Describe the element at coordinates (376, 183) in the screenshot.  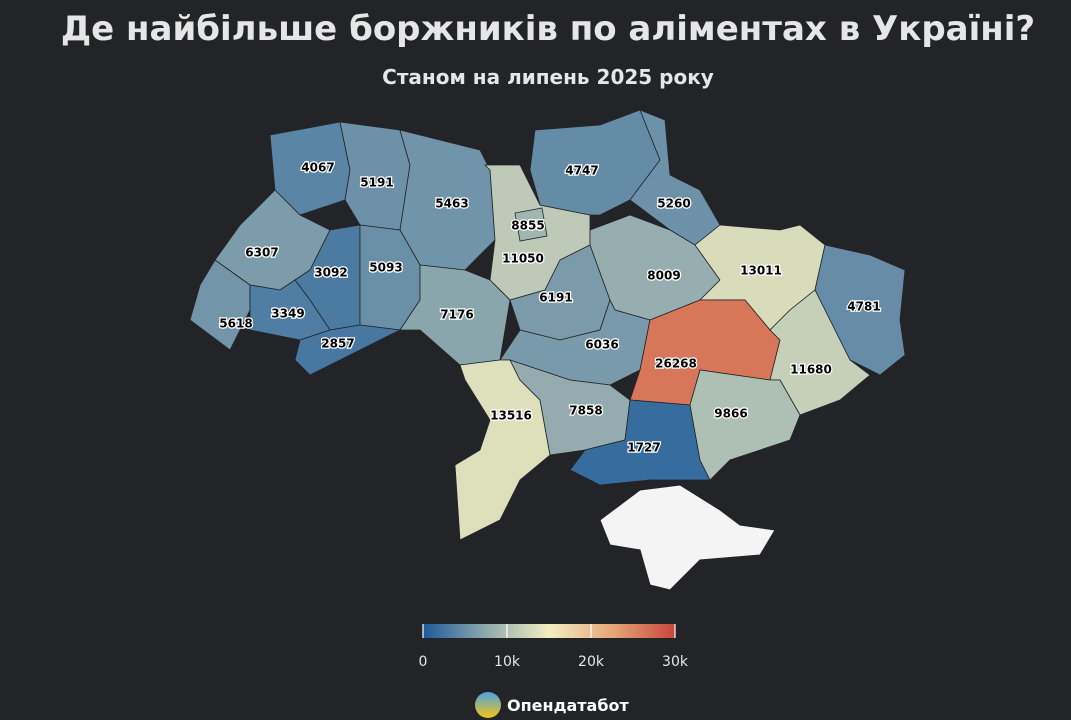
I see `region-value: 5191` at that location.